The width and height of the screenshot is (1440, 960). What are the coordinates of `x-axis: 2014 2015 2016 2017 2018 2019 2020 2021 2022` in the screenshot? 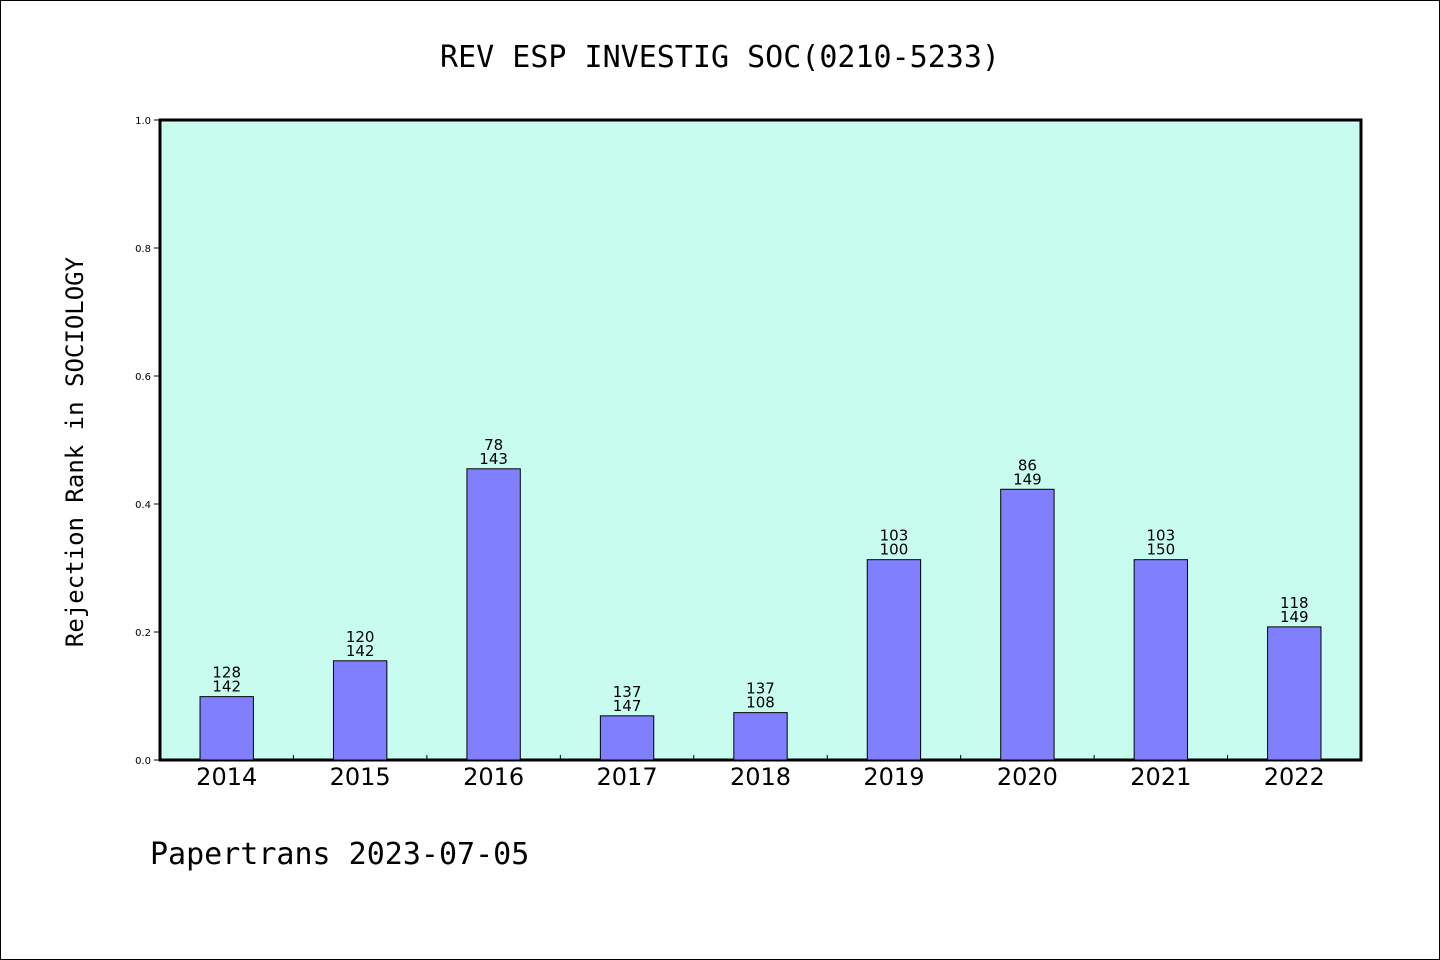 It's located at (760, 773).